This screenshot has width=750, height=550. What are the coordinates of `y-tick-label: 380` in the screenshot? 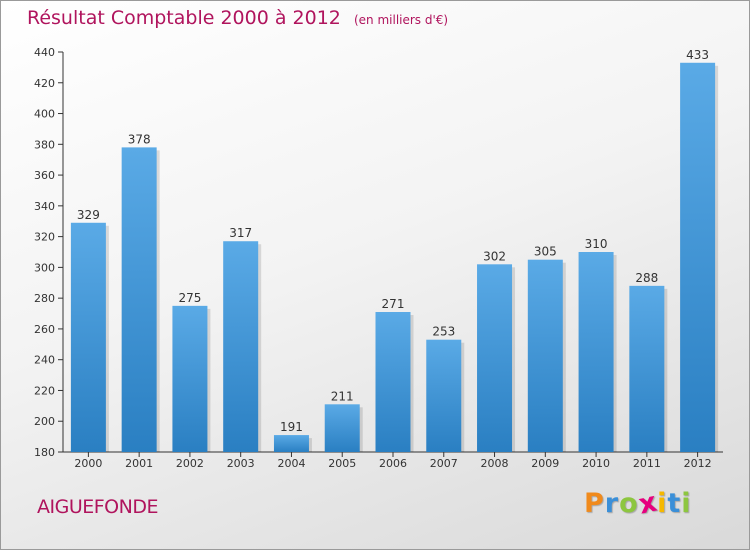 It's located at (44, 144).